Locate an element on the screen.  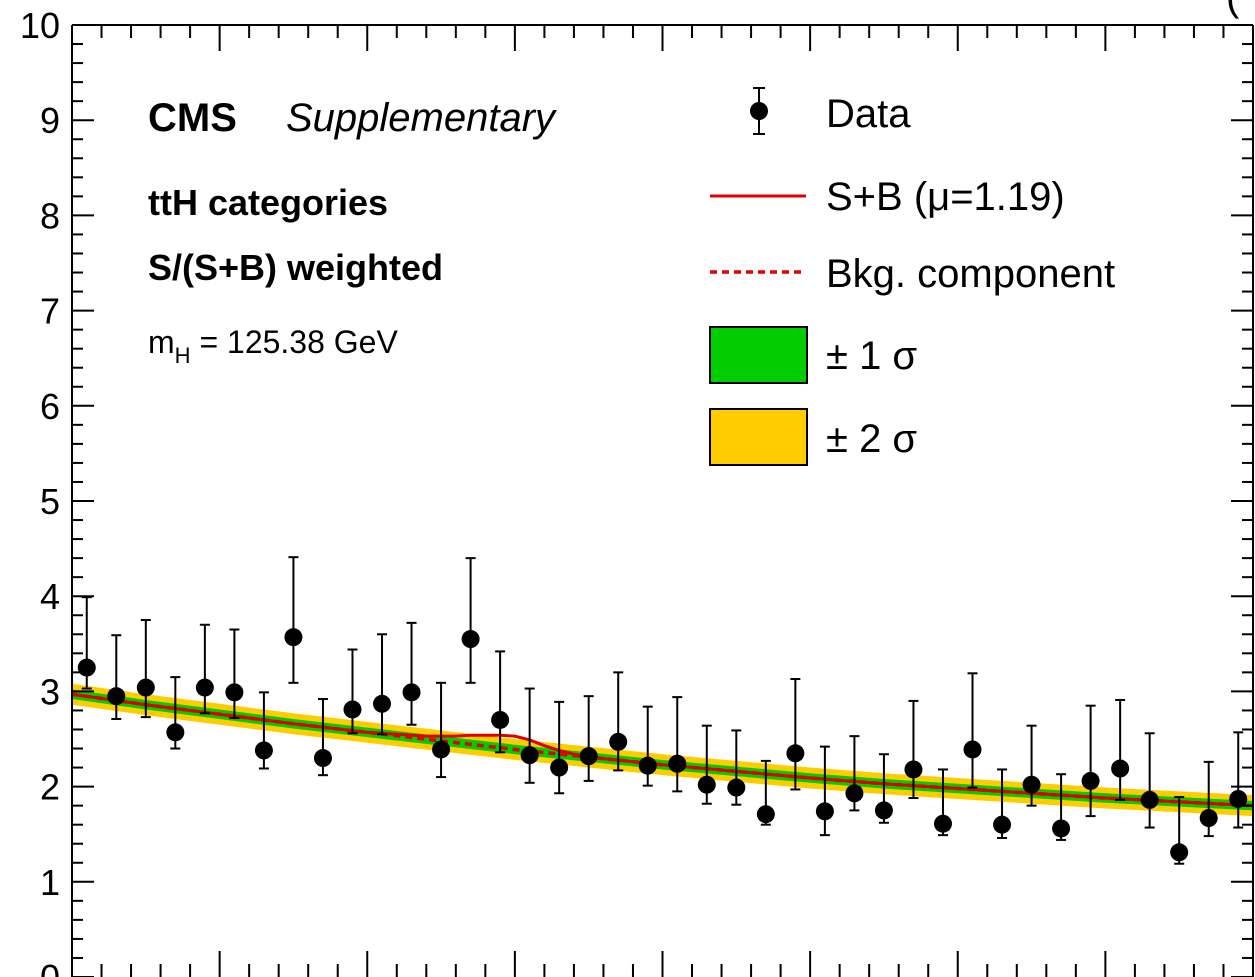
legend-data-marker is located at coordinates (759, 111).